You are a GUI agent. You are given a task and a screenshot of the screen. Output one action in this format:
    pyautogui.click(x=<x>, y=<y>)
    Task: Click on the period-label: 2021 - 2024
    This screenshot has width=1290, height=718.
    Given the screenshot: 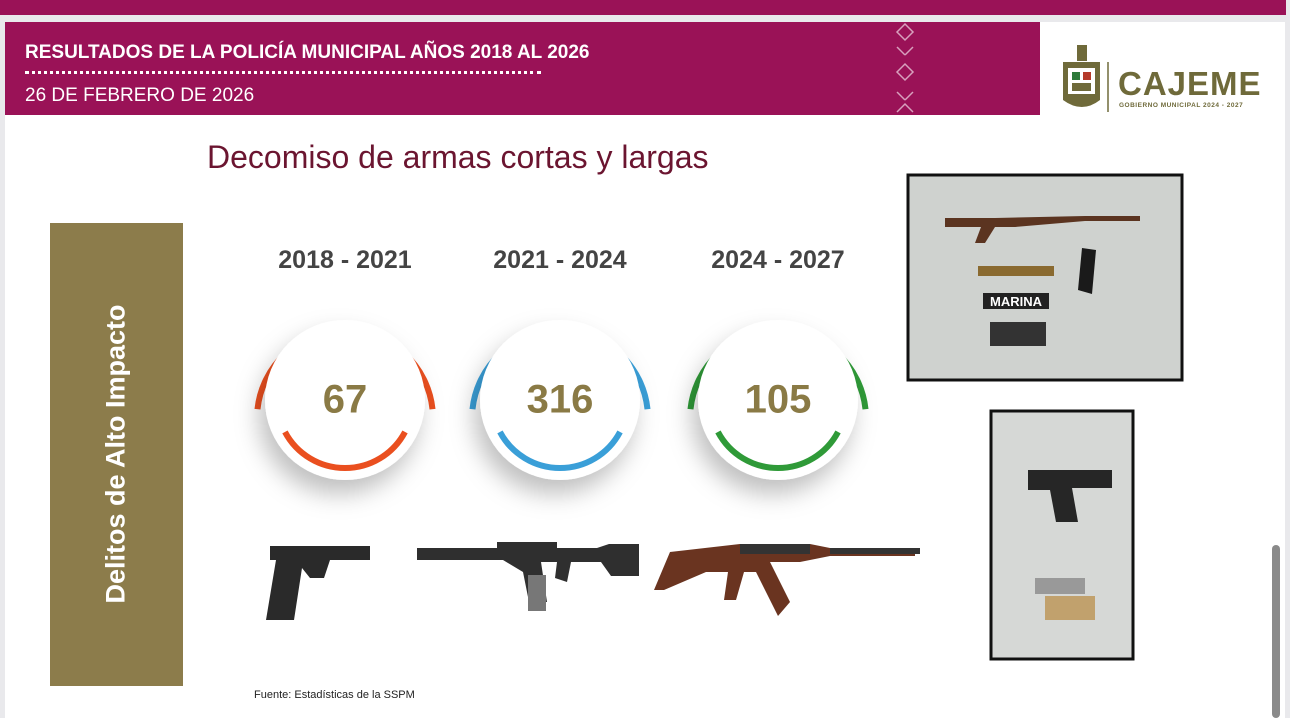 What is the action you would take?
    pyautogui.click(x=560, y=260)
    